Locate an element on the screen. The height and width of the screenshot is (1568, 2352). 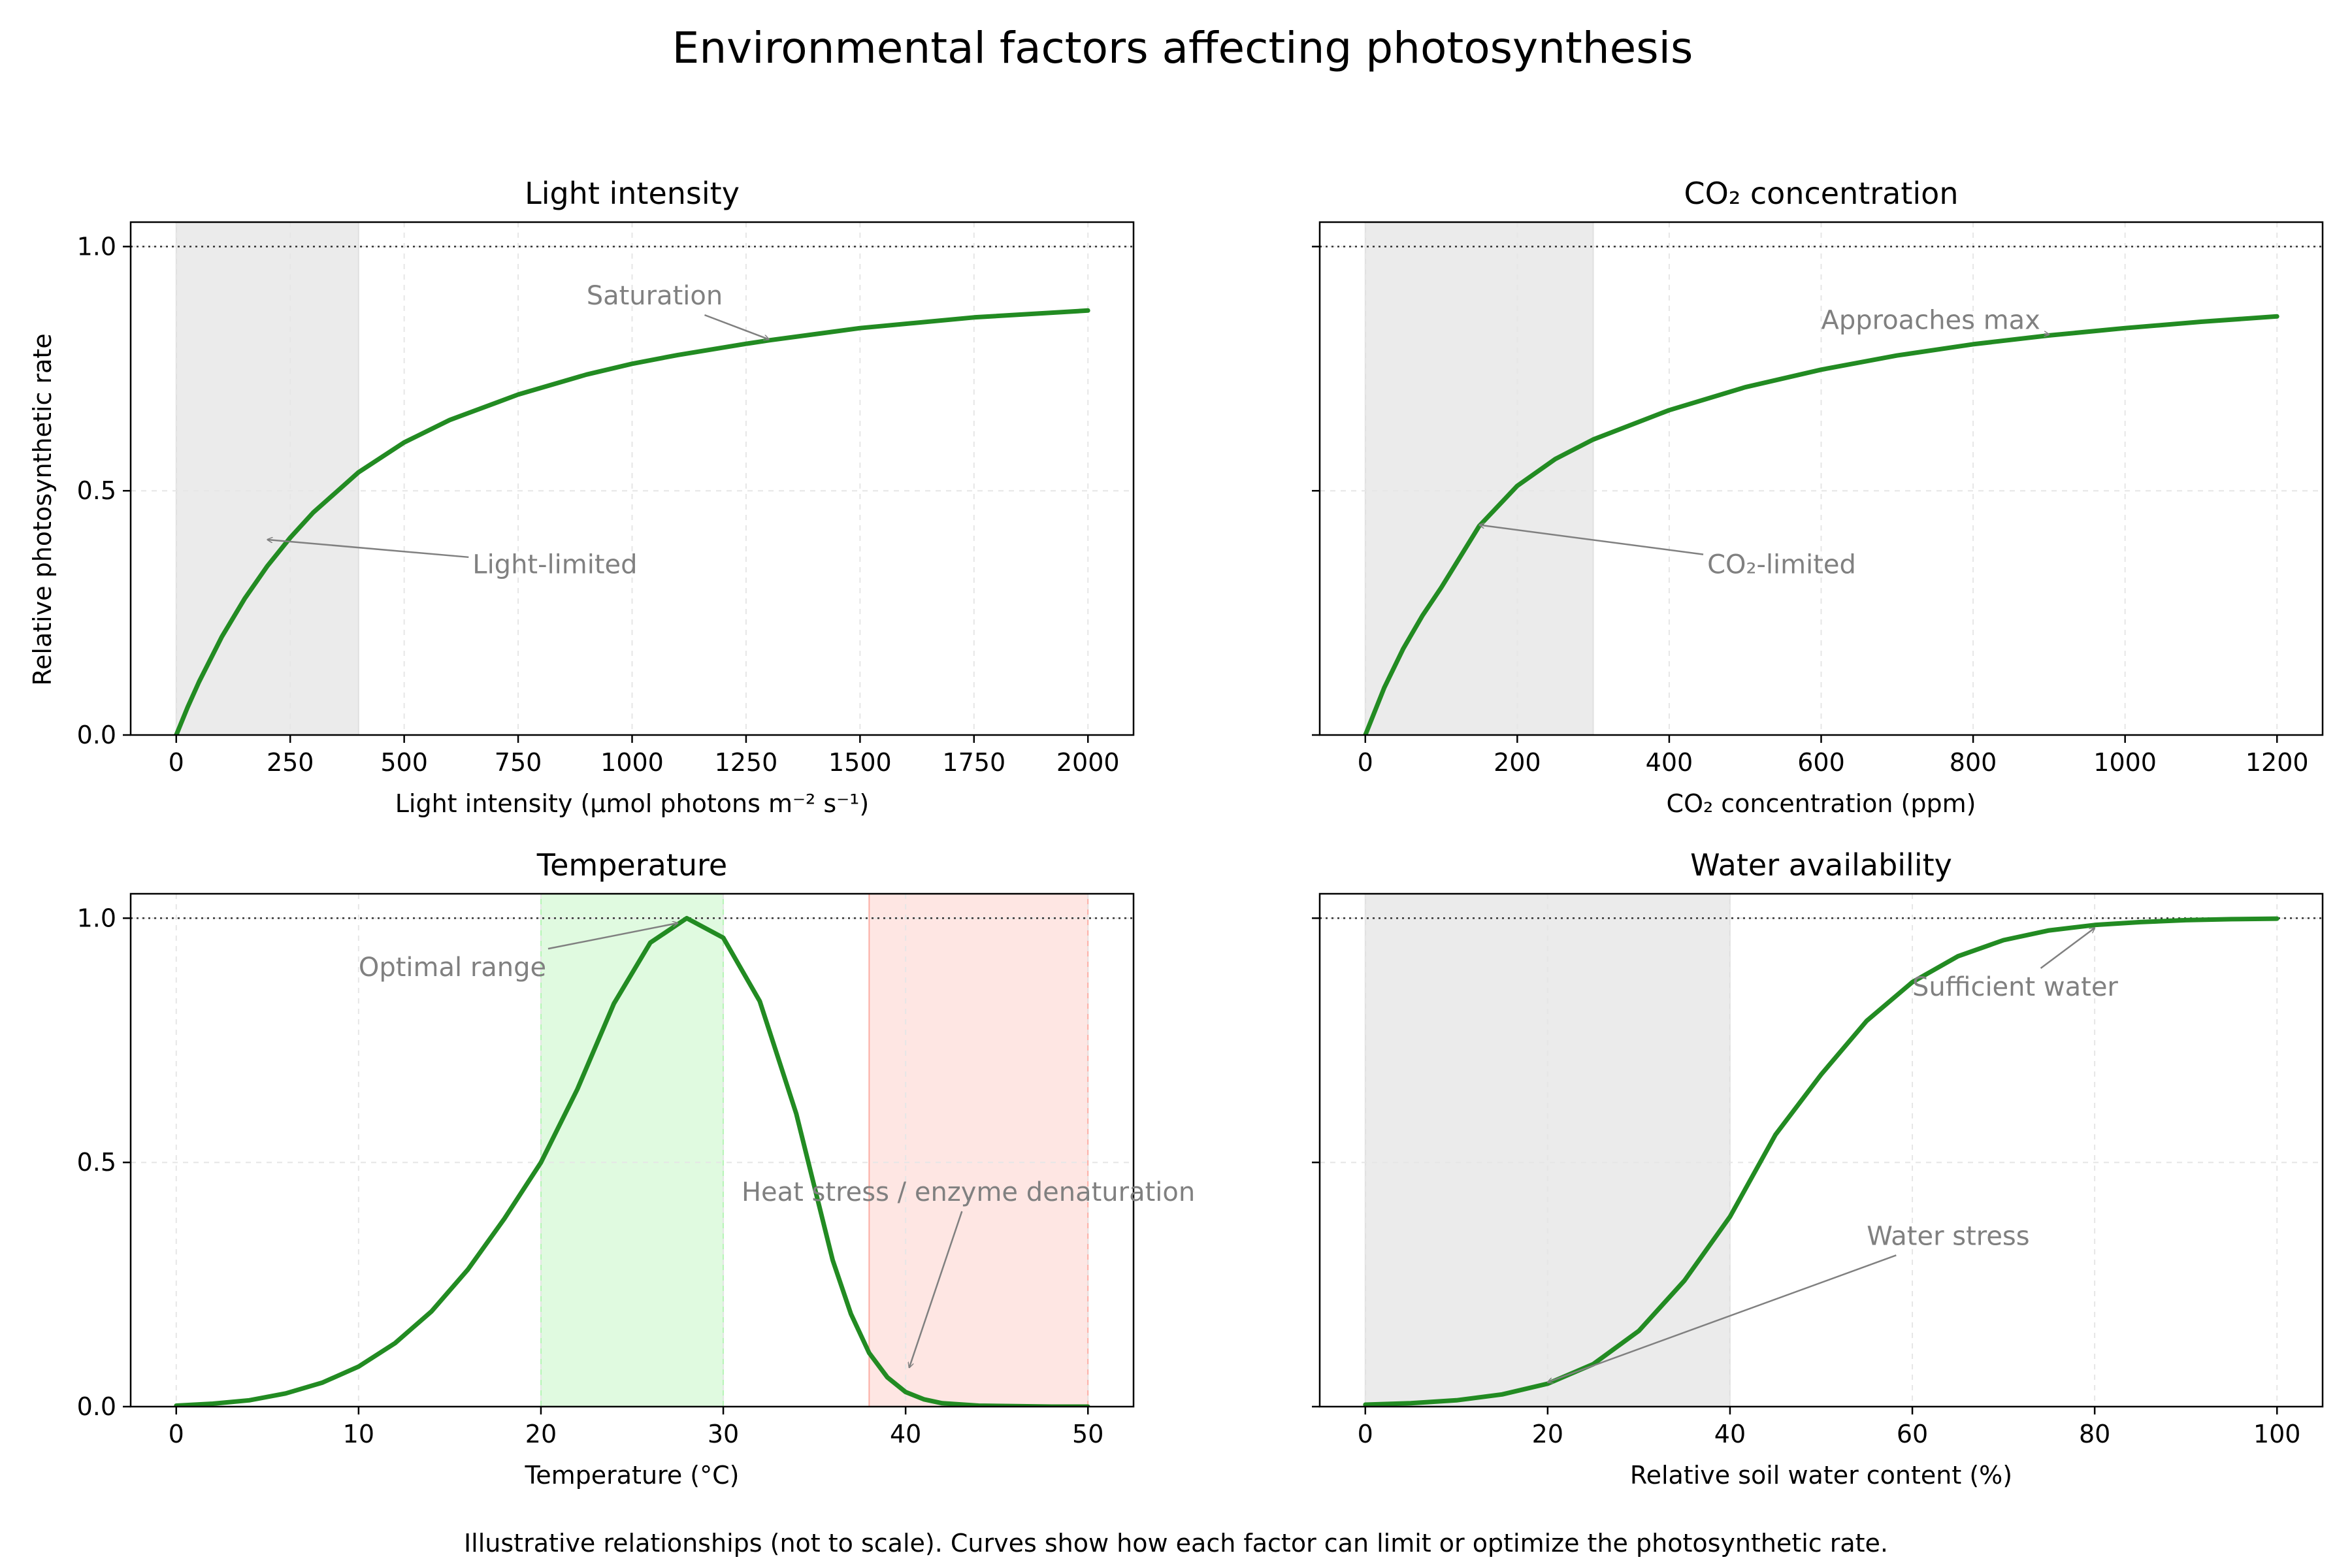
x-axis-label: CO₂ concentration (ppm) is located at coordinates (1821, 803).